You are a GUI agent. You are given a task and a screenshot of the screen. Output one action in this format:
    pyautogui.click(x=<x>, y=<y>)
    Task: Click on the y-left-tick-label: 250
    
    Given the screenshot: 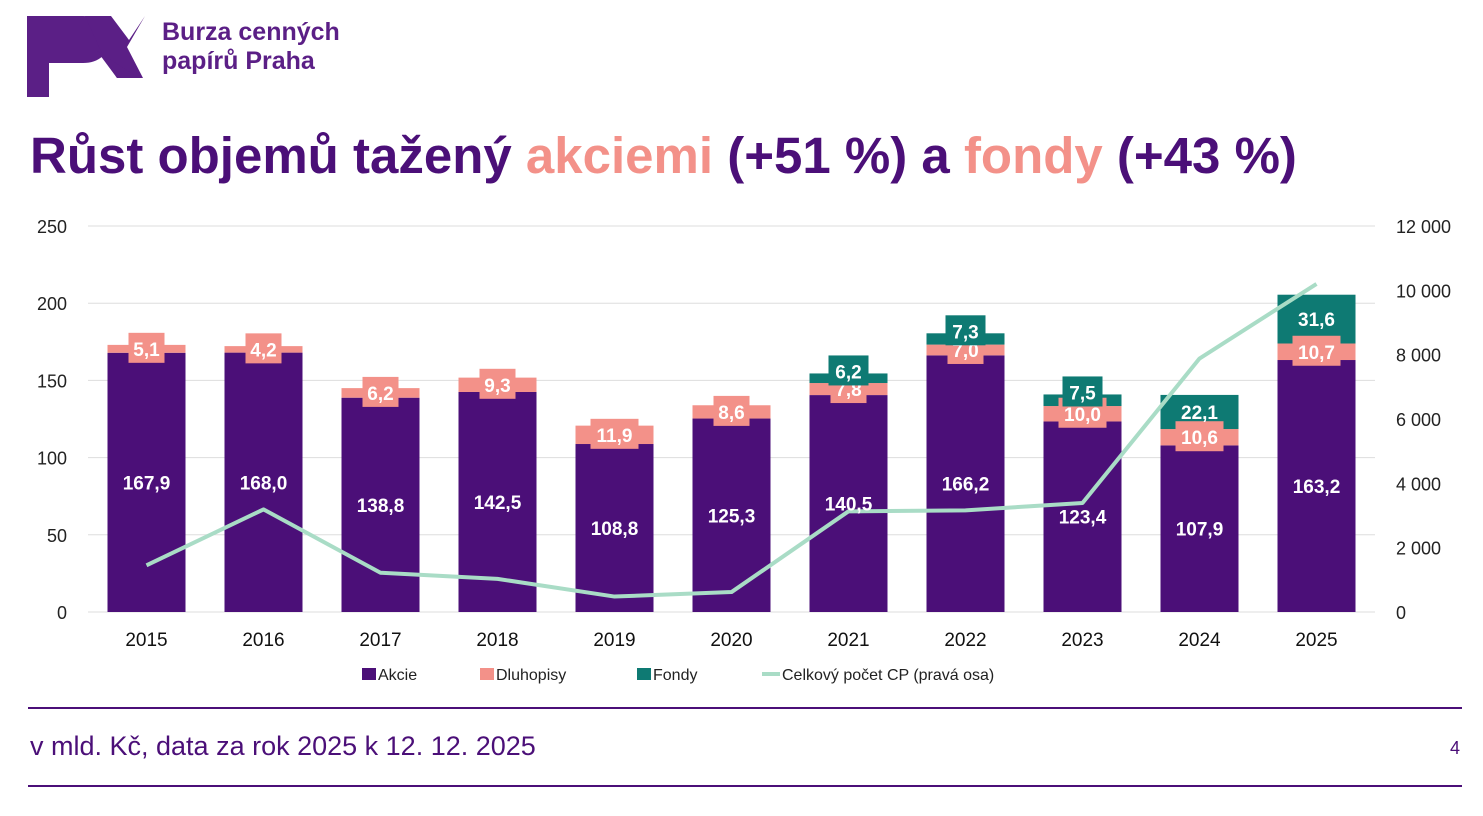 What is the action you would take?
    pyautogui.click(x=52, y=227)
    